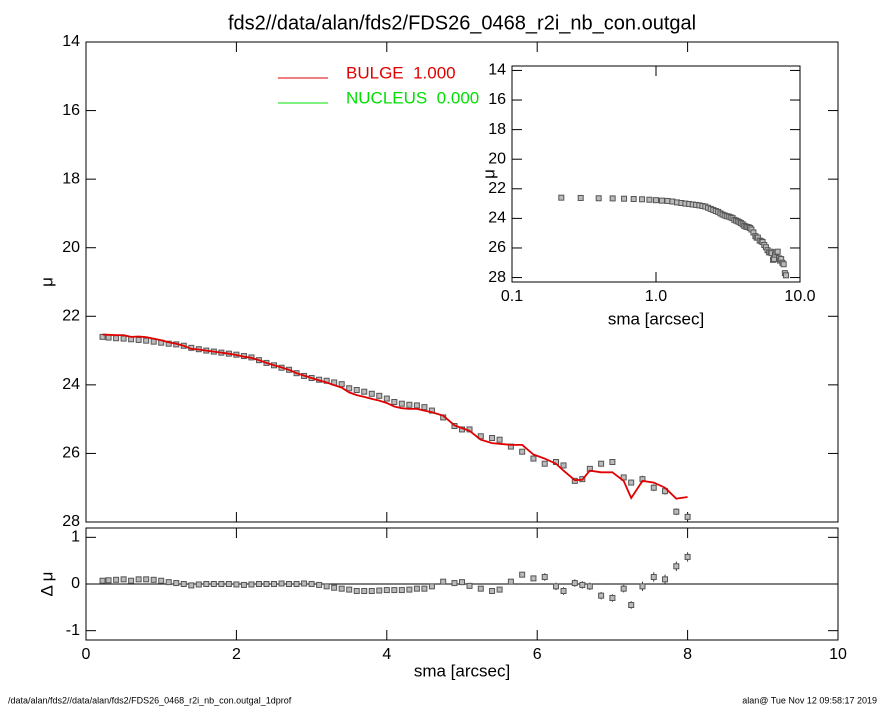  I want to click on y-tick-label: 14, so click(71, 41).